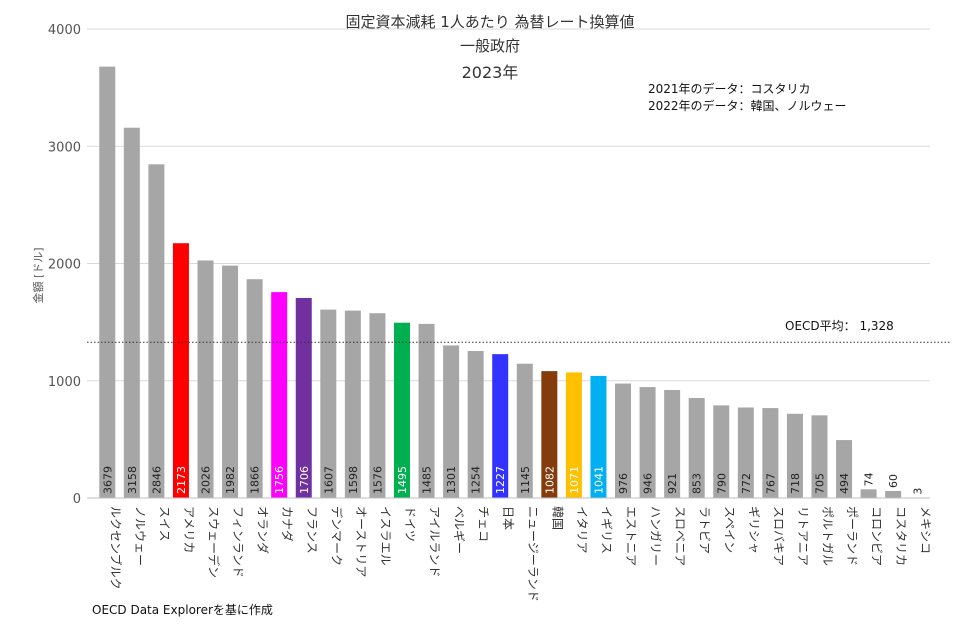  Describe the element at coordinates (304, 480) in the screenshot. I see `data-label: 1706` at that location.